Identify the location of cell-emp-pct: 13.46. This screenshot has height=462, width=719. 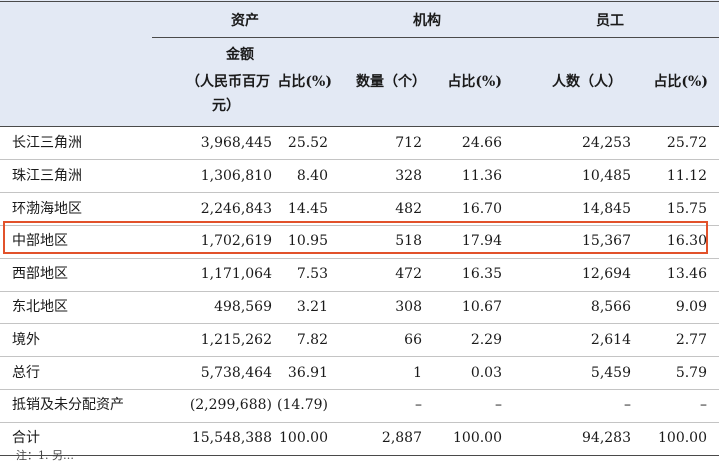
(686, 274).